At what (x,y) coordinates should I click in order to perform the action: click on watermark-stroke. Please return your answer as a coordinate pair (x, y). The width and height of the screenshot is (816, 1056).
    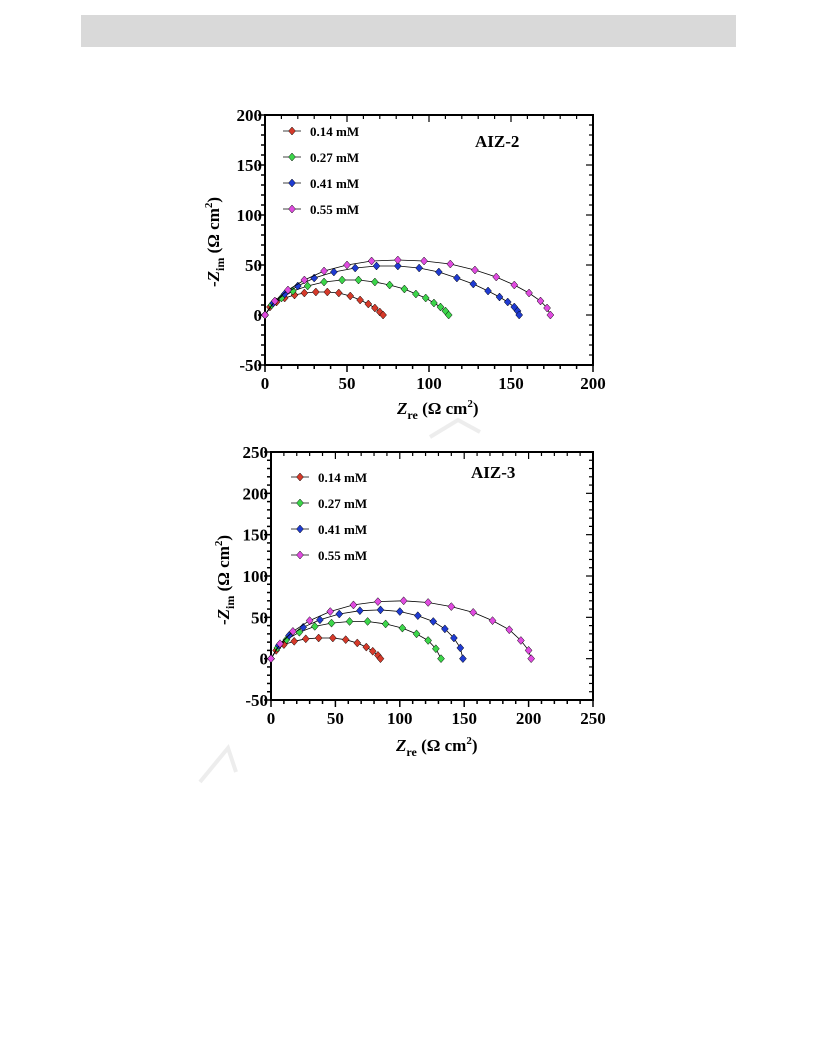
    Looking at the image, I should click on (218, 763).